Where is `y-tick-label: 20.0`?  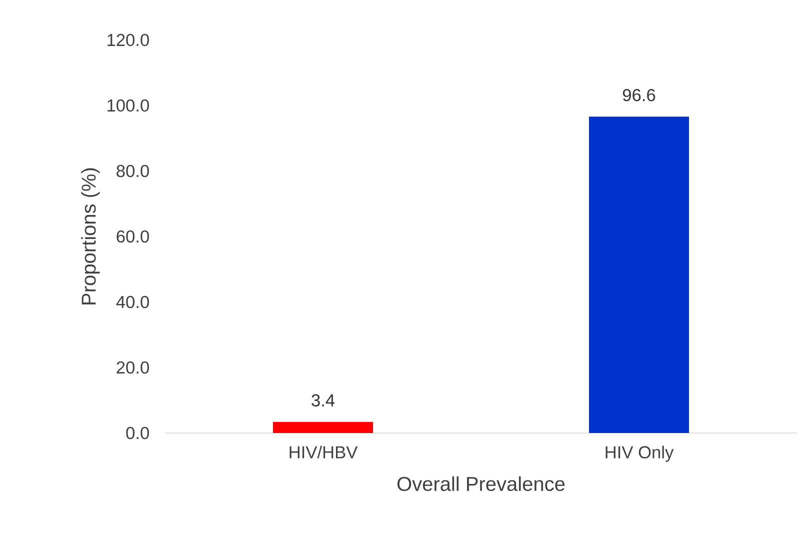 y-tick-label: 20.0 is located at coordinates (132, 367).